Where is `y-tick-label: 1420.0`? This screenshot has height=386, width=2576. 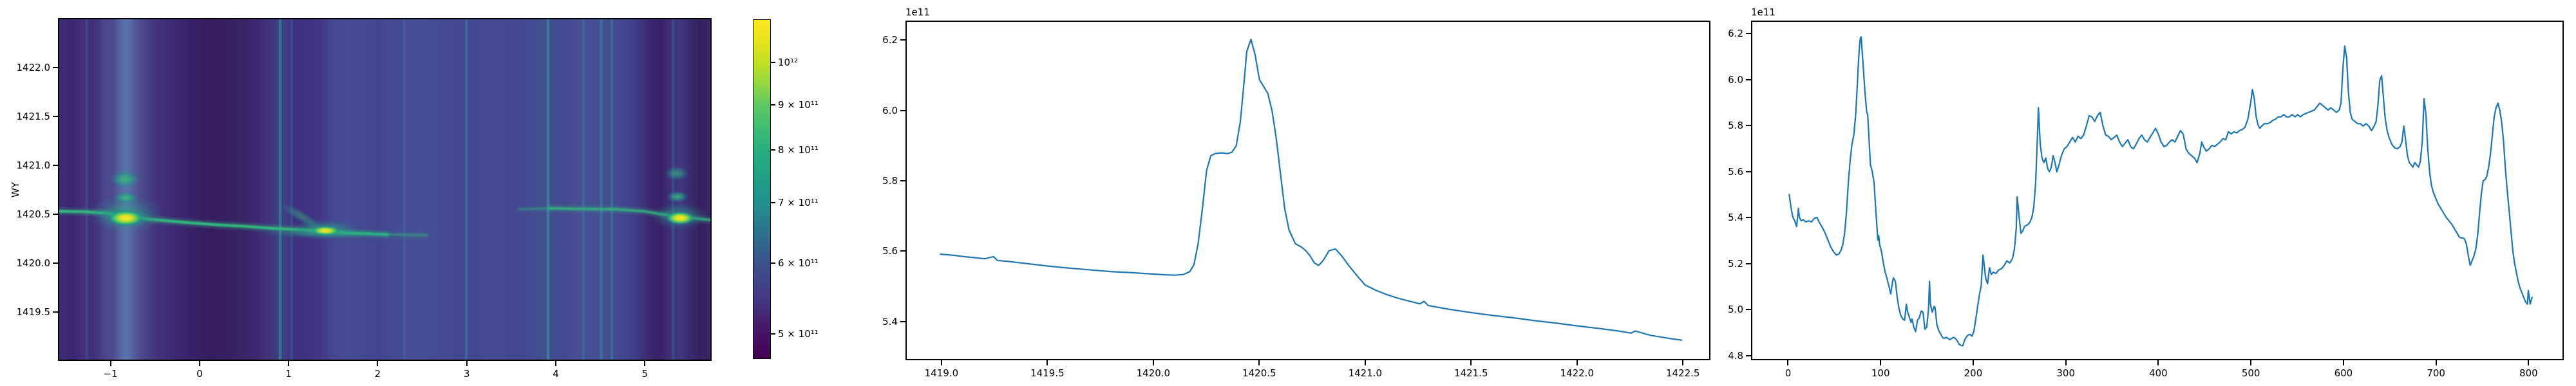 y-tick-label: 1420.0 is located at coordinates (34, 263).